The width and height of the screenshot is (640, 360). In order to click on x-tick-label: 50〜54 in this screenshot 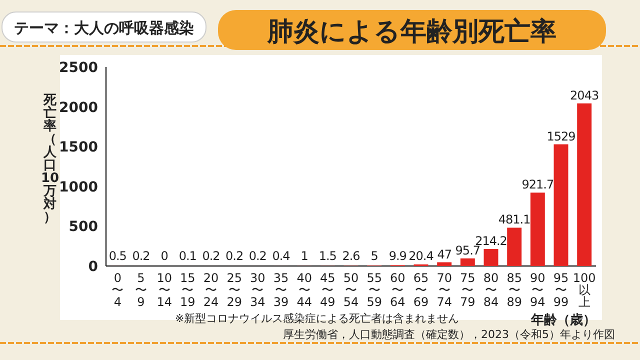, I will do `click(351, 290)`.